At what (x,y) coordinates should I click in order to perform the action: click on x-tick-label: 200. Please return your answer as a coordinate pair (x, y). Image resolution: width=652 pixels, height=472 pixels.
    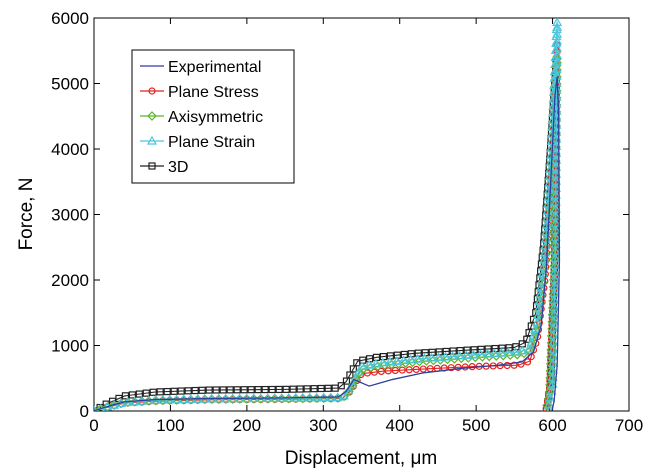
    Looking at the image, I should click on (247, 425).